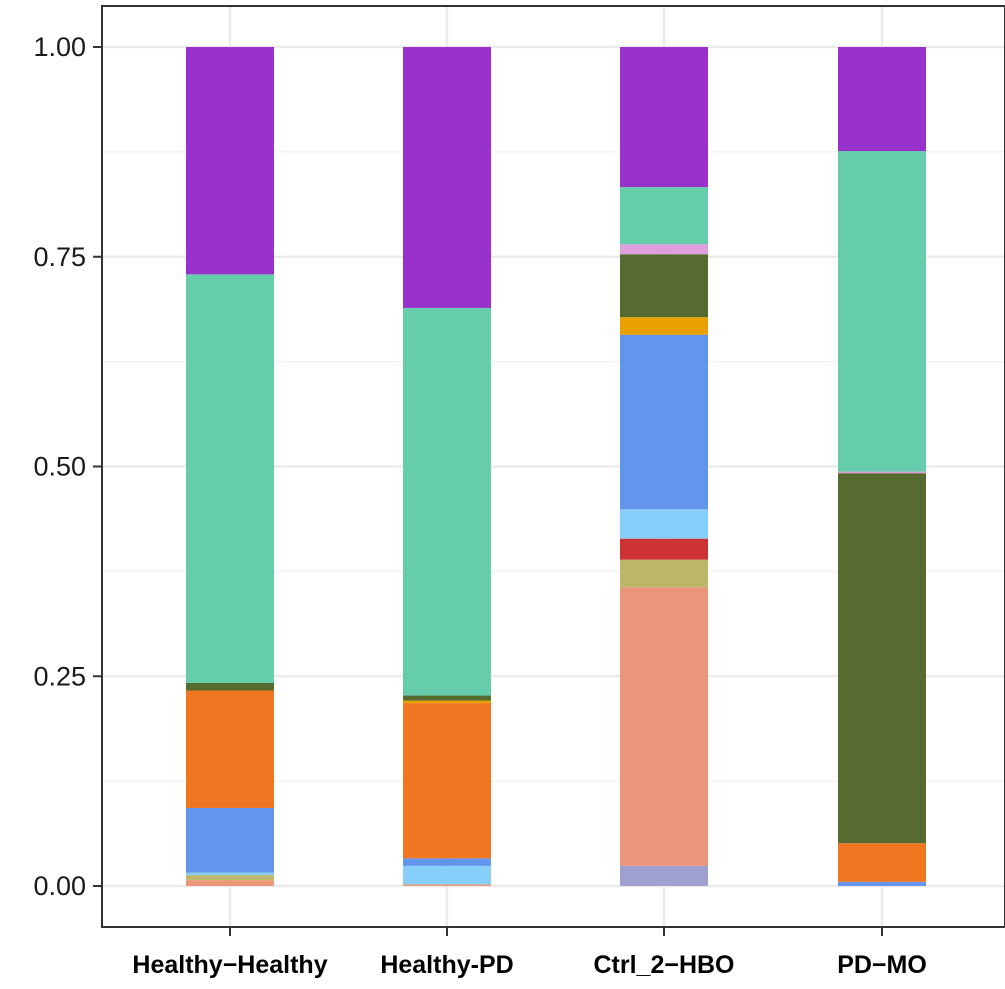 This screenshot has height=989, width=1005. What do you see at coordinates (882, 965) in the screenshot?
I see `x-tick-label: PD−MO` at bounding box center [882, 965].